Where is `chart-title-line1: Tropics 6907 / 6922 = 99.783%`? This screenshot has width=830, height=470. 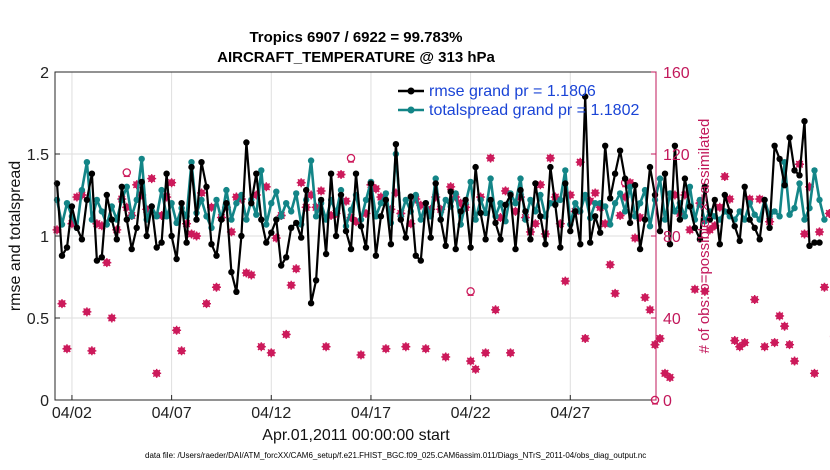
chart-title-line1: Tropics 6907 / 6922 = 99.783% is located at coordinates (355, 37).